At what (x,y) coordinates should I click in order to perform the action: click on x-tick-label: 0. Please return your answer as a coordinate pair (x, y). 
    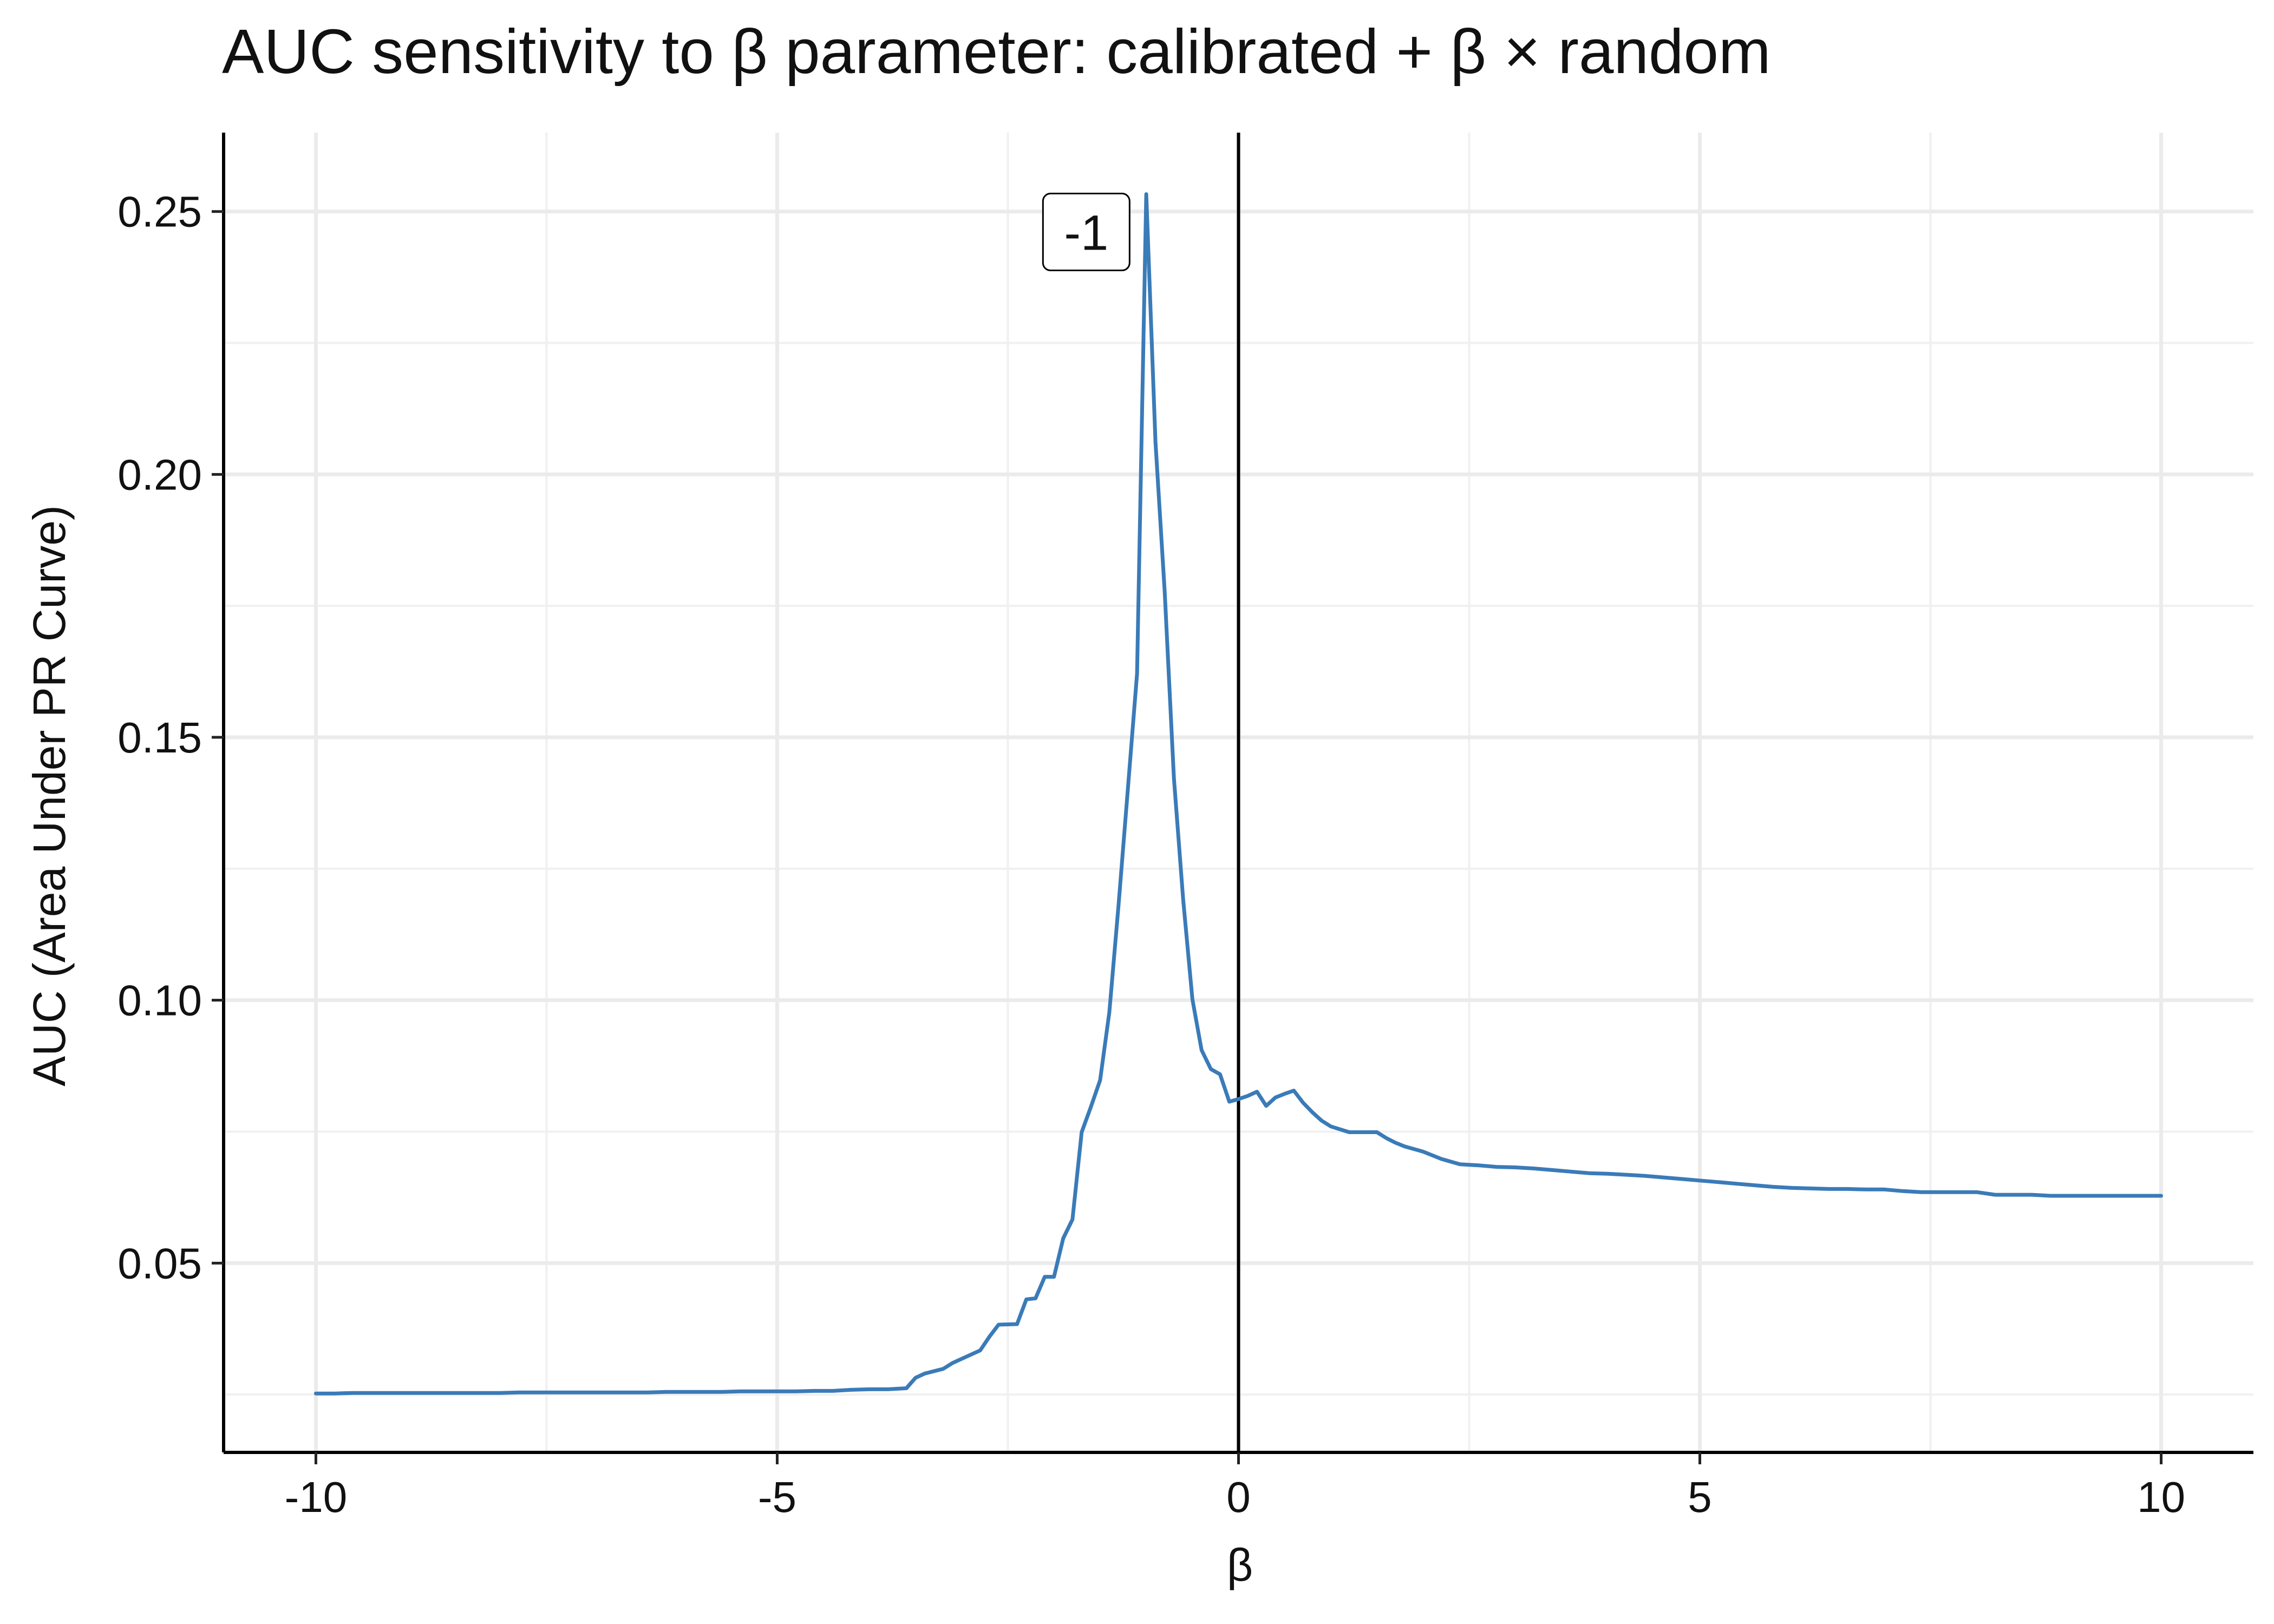
    Looking at the image, I should click on (1238, 1497).